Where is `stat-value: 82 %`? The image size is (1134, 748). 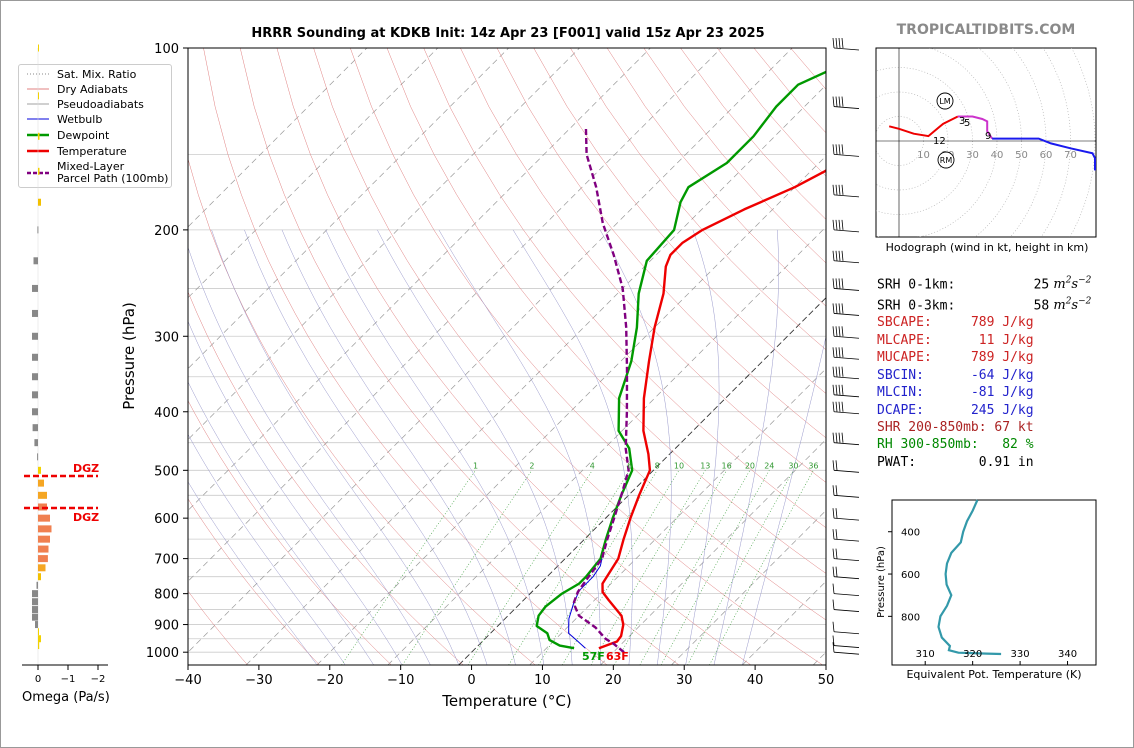
stat-value: 82 % is located at coordinates (1018, 445).